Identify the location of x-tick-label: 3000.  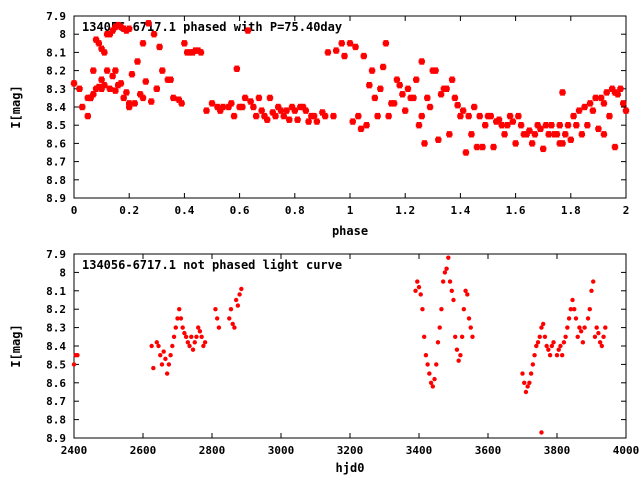
(281, 450).